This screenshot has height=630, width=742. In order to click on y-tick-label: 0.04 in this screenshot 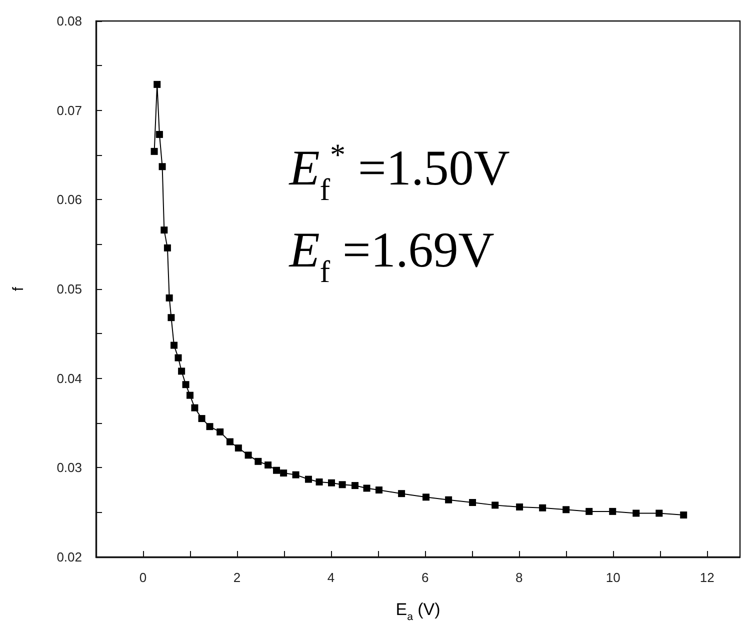, I will do `click(69, 378)`.